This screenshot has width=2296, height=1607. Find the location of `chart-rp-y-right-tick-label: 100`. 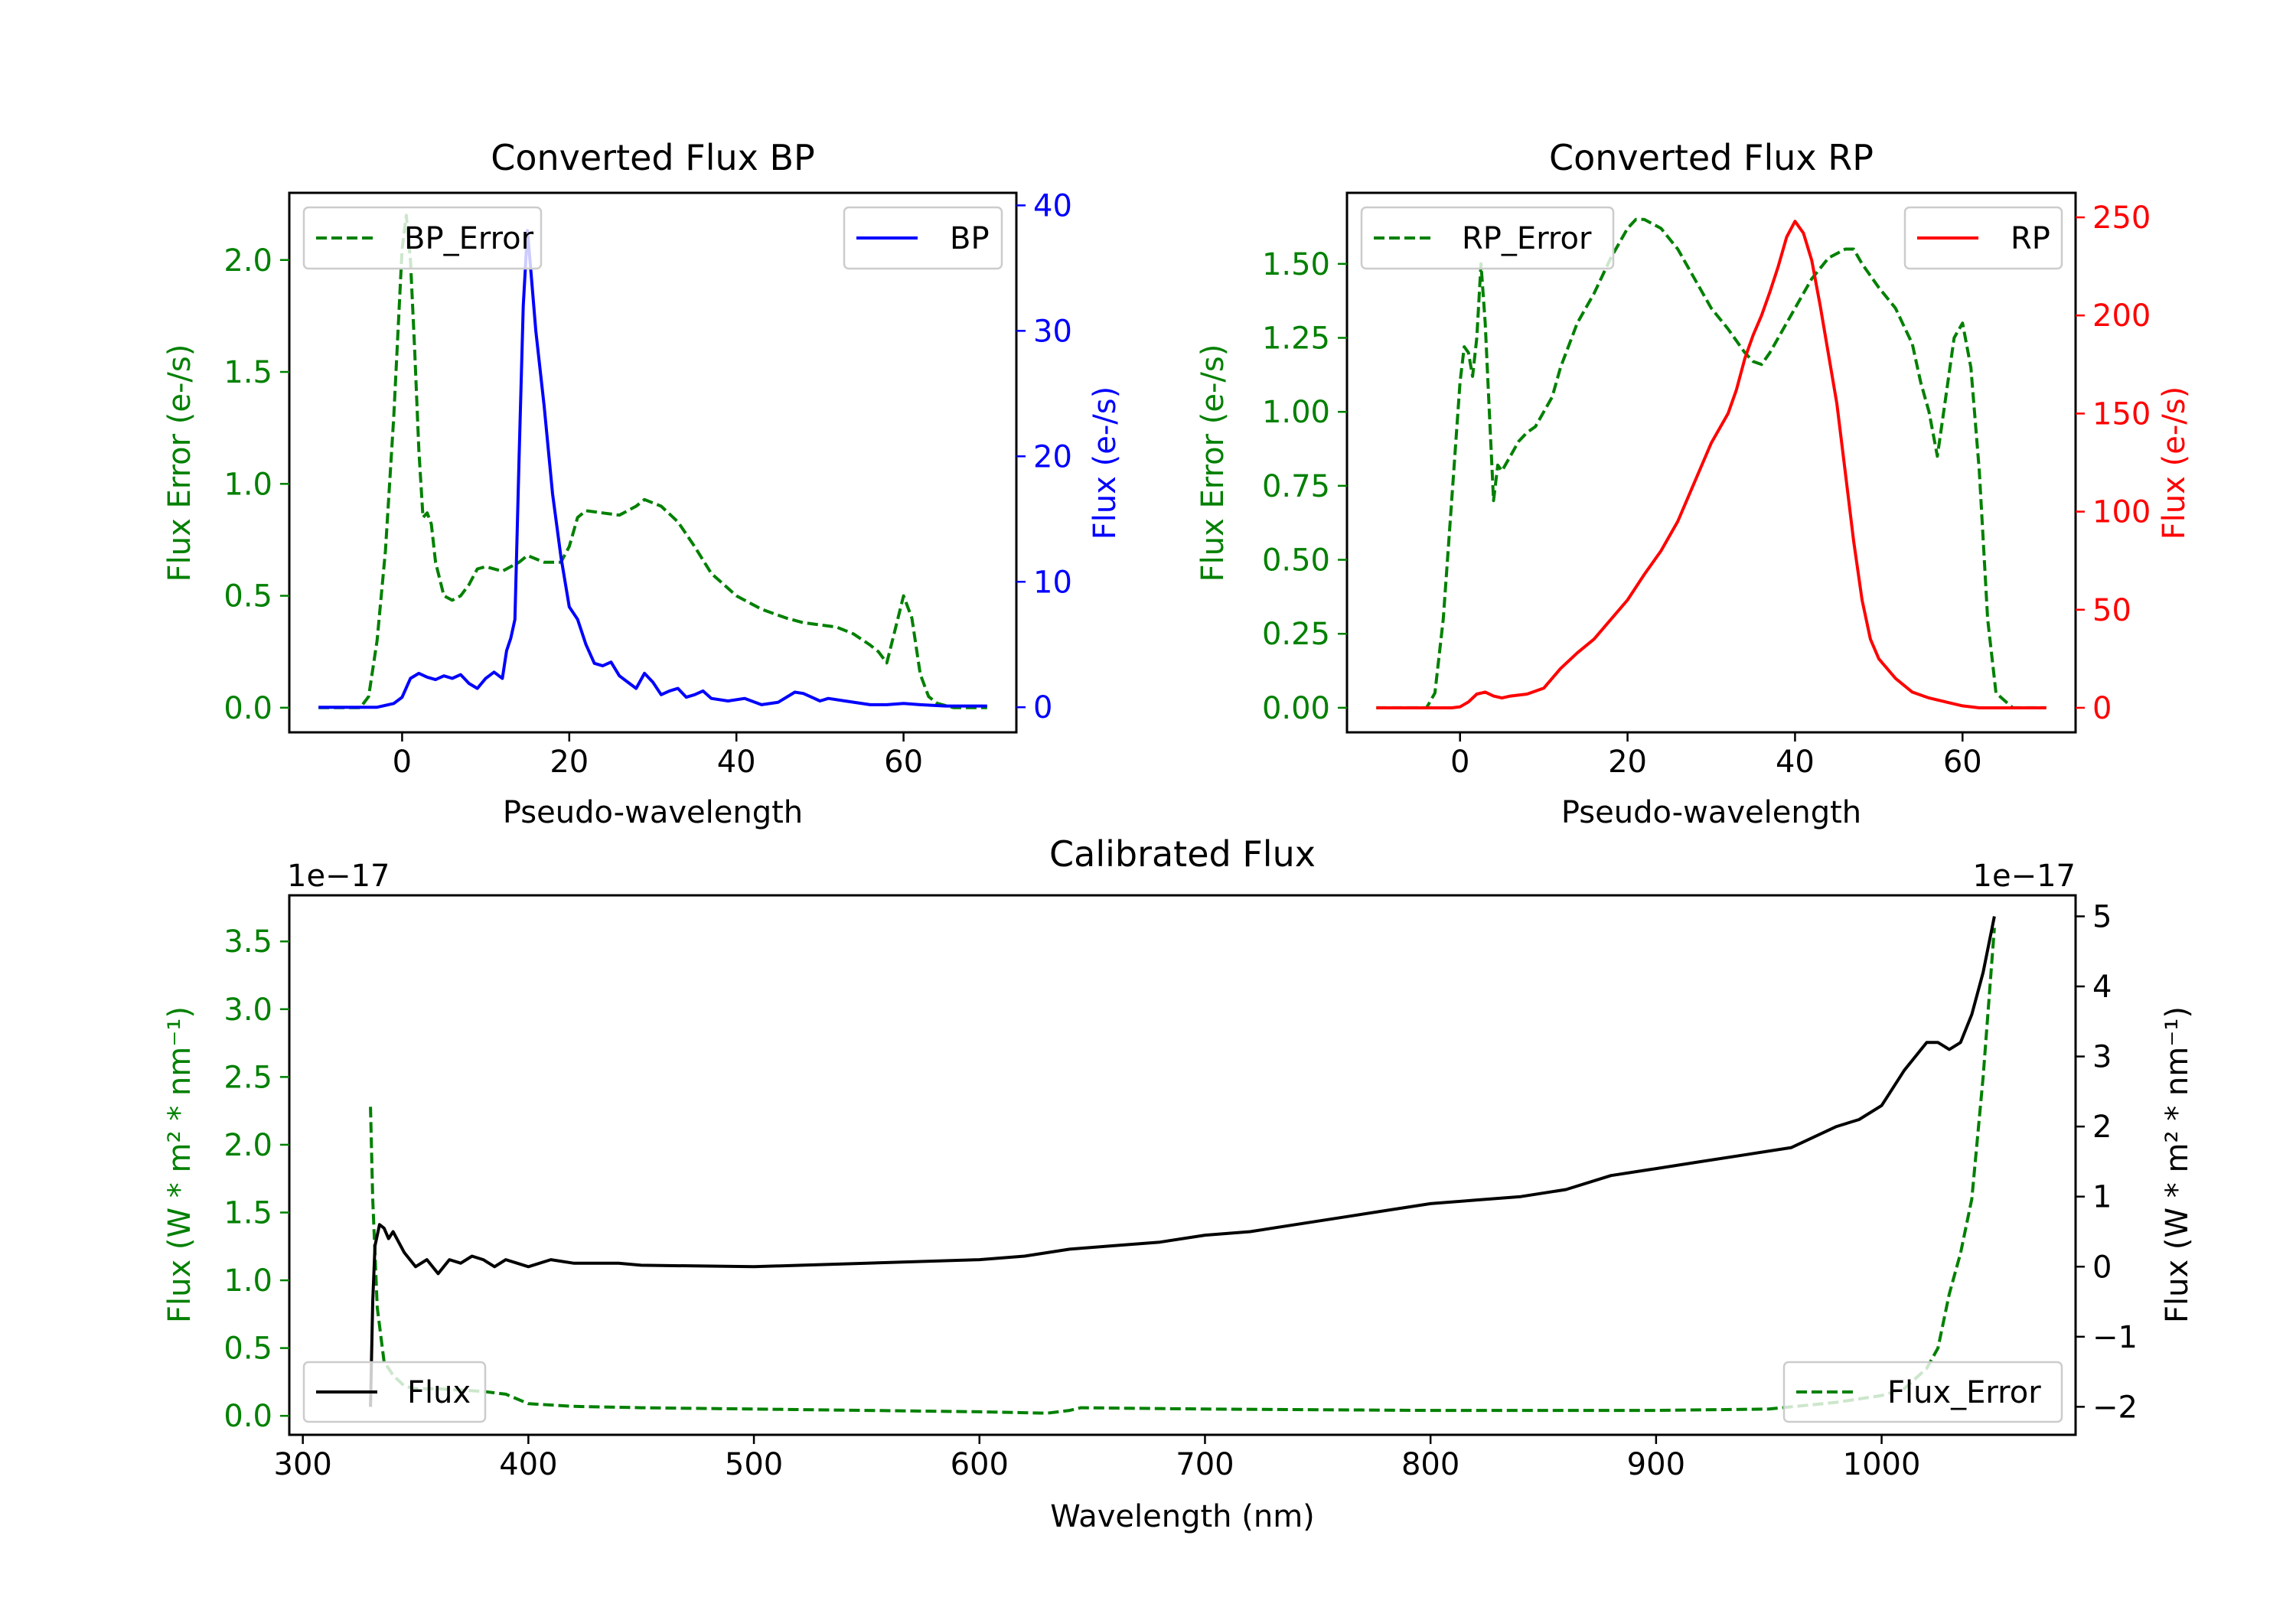

chart-rp-y-right-tick-label: 100 is located at coordinates (2121, 512).